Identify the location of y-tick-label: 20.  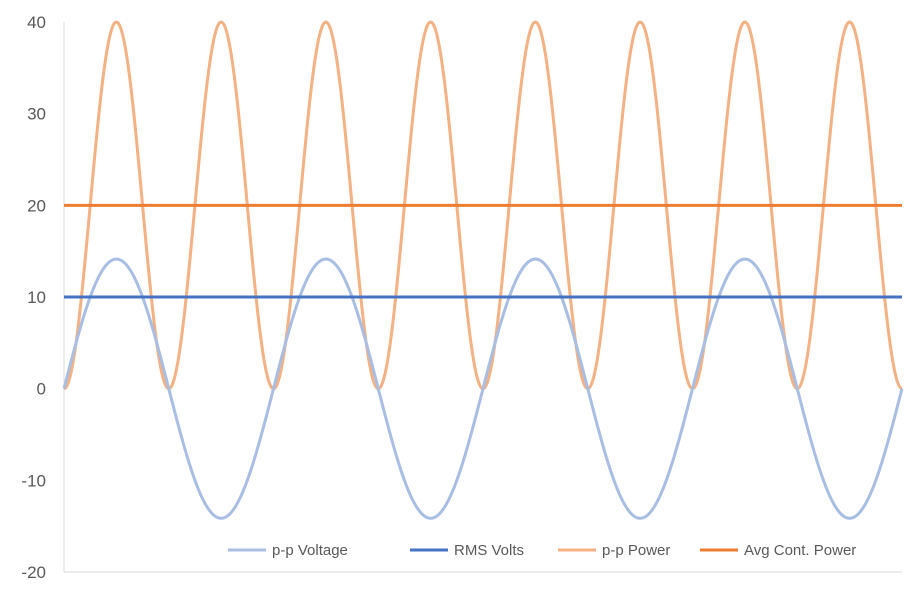
(36, 205).